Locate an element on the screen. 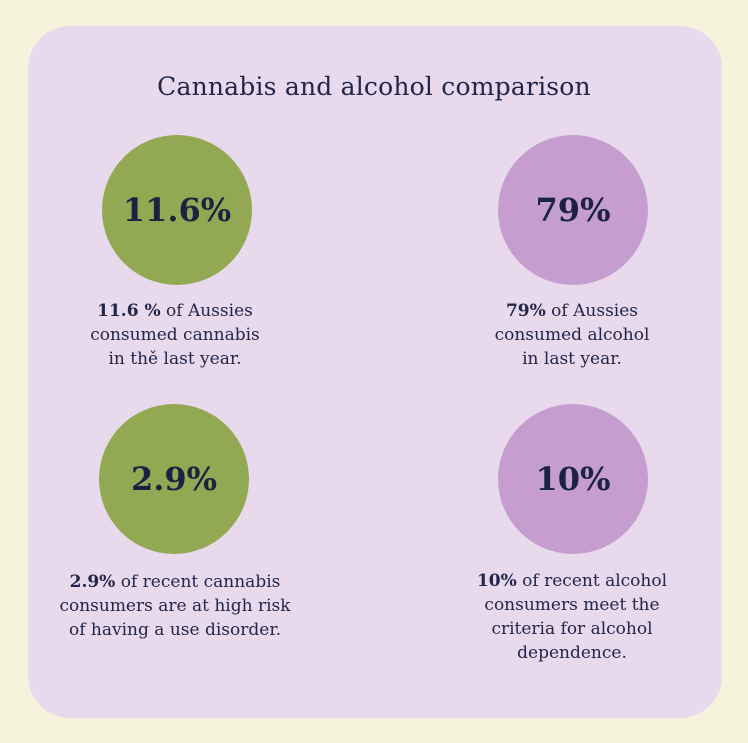 The image size is (748, 743). alcohol-dependence-circle: 10% is located at coordinates (573, 479).